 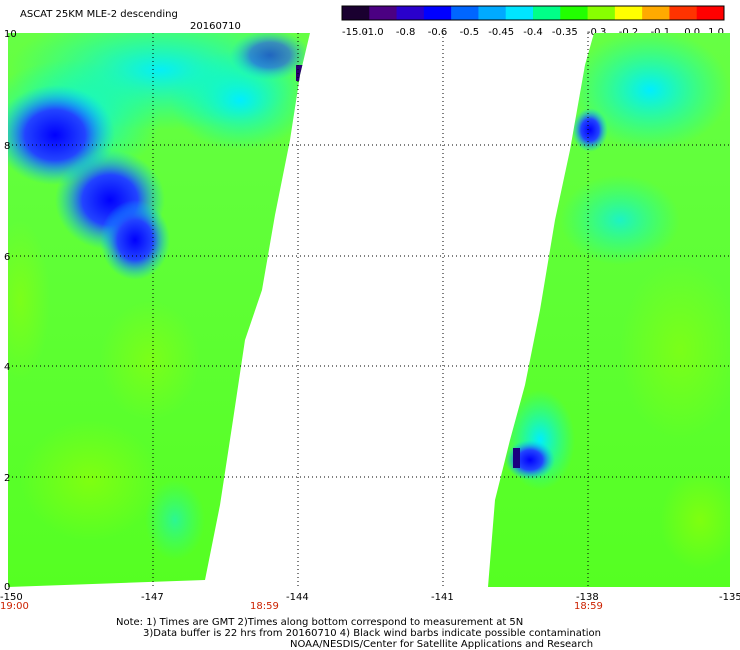 What do you see at coordinates (370, 597) in the screenshot?
I see `x-axis-labels: -150 -147 -144 -141 -138 -135` at bounding box center [370, 597].